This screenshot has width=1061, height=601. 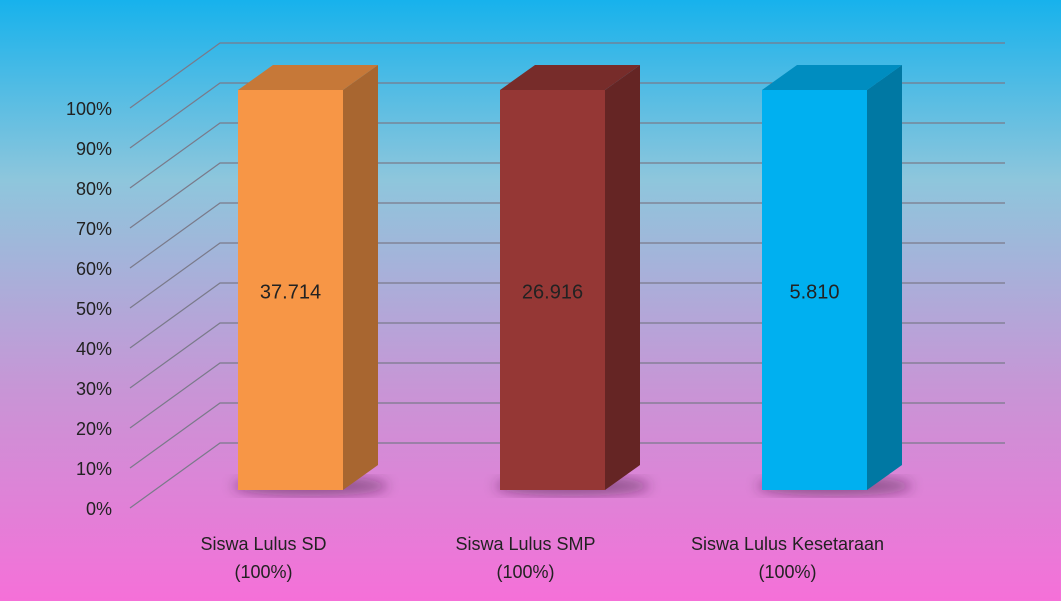 What do you see at coordinates (94, 389) in the screenshot?
I see `y-tick-label: 30%` at bounding box center [94, 389].